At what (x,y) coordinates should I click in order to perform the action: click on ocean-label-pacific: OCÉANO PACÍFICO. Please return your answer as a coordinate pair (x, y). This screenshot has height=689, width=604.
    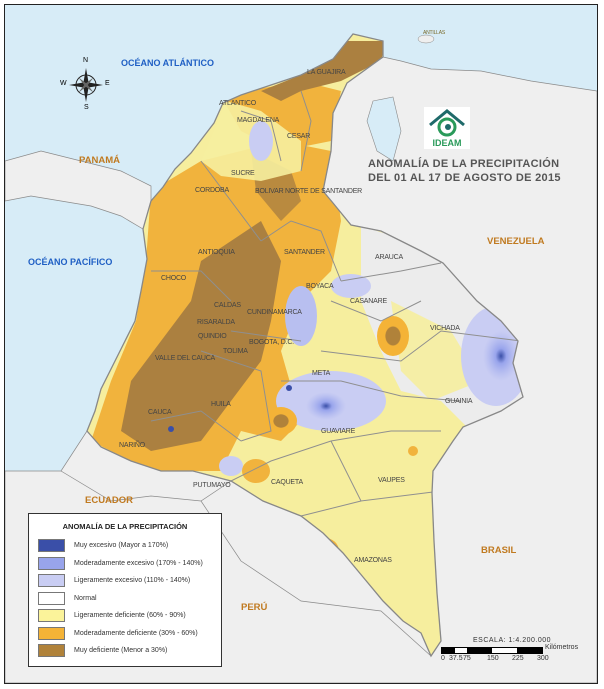
    Looking at the image, I should click on (70, 262).